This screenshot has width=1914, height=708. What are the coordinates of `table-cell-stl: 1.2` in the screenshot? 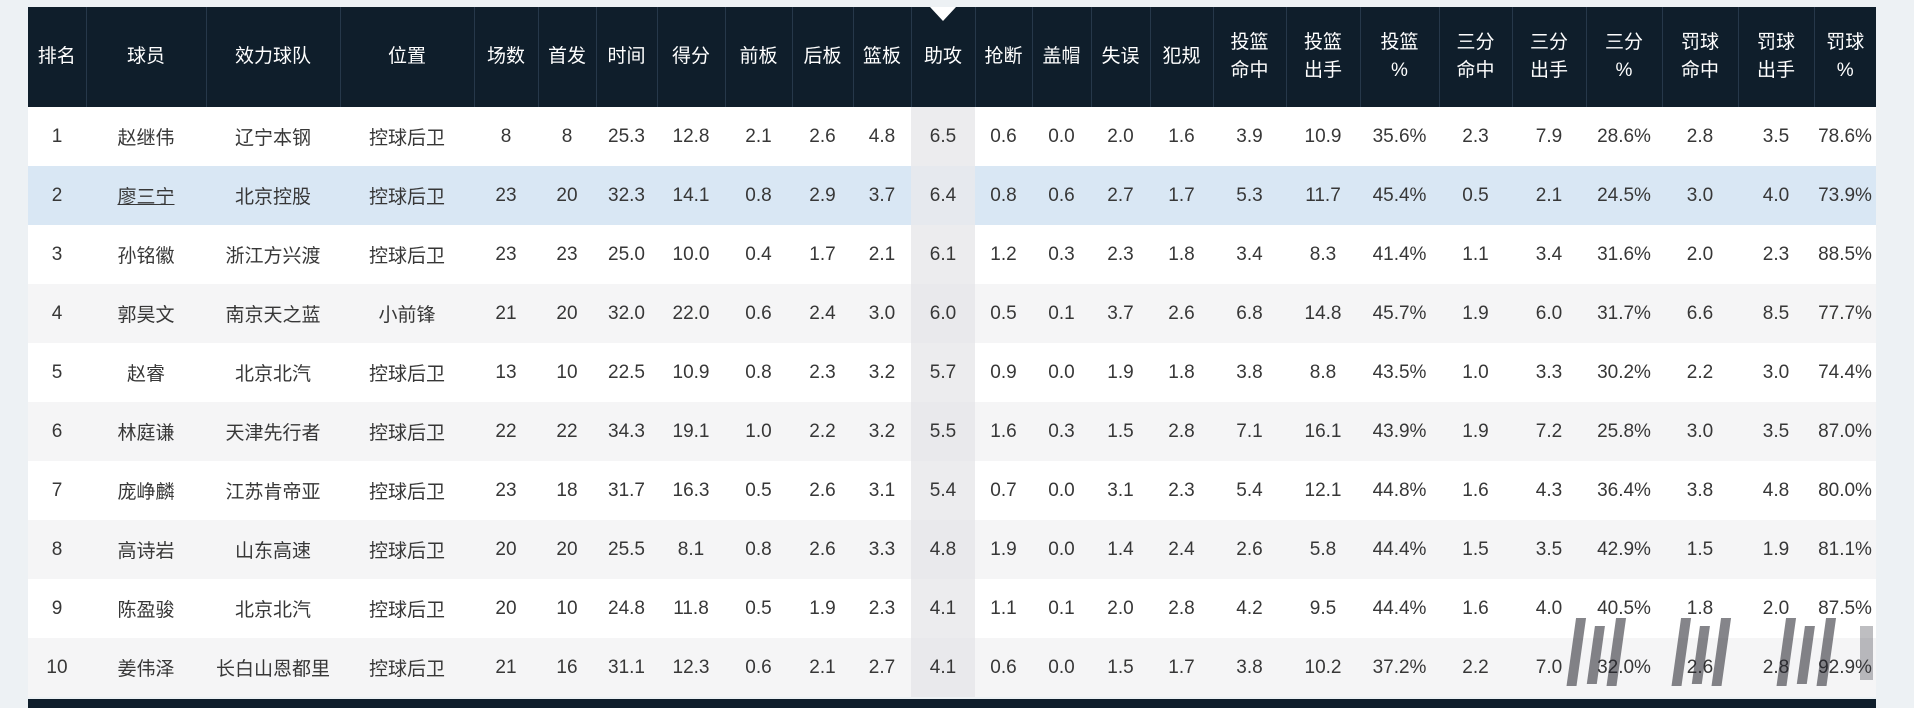 It's located at (1003, 254).